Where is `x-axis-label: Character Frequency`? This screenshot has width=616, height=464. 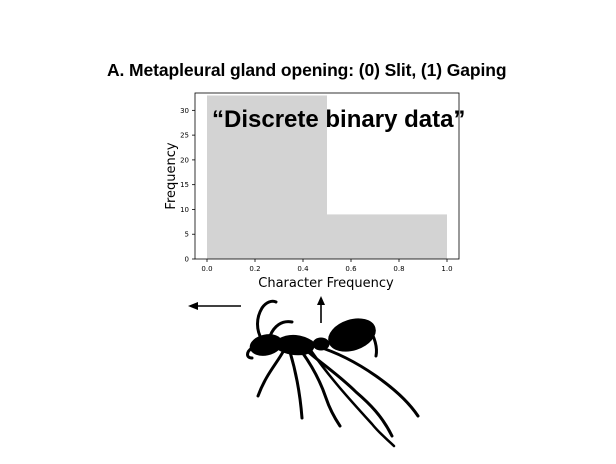 x-axis-label: Character Frequency is located at coordinates (326, 283).